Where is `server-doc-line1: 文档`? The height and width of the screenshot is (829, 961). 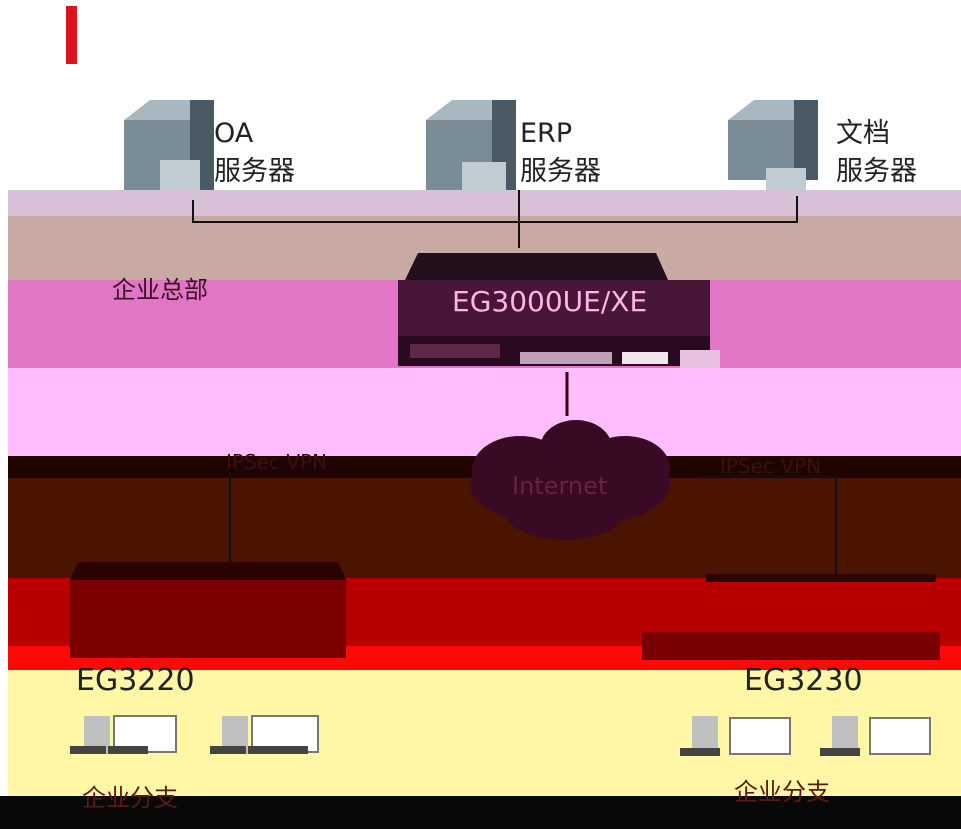 server-doc-line1: 文档 is located at coordinates (863, 133).